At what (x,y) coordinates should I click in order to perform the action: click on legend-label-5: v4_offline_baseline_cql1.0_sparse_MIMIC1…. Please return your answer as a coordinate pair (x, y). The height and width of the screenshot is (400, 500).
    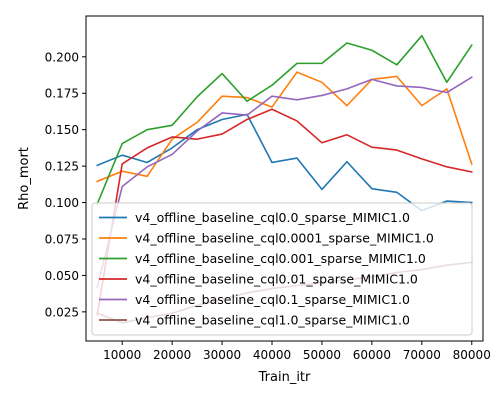
    Looking at the image, I should click on (272, 320).